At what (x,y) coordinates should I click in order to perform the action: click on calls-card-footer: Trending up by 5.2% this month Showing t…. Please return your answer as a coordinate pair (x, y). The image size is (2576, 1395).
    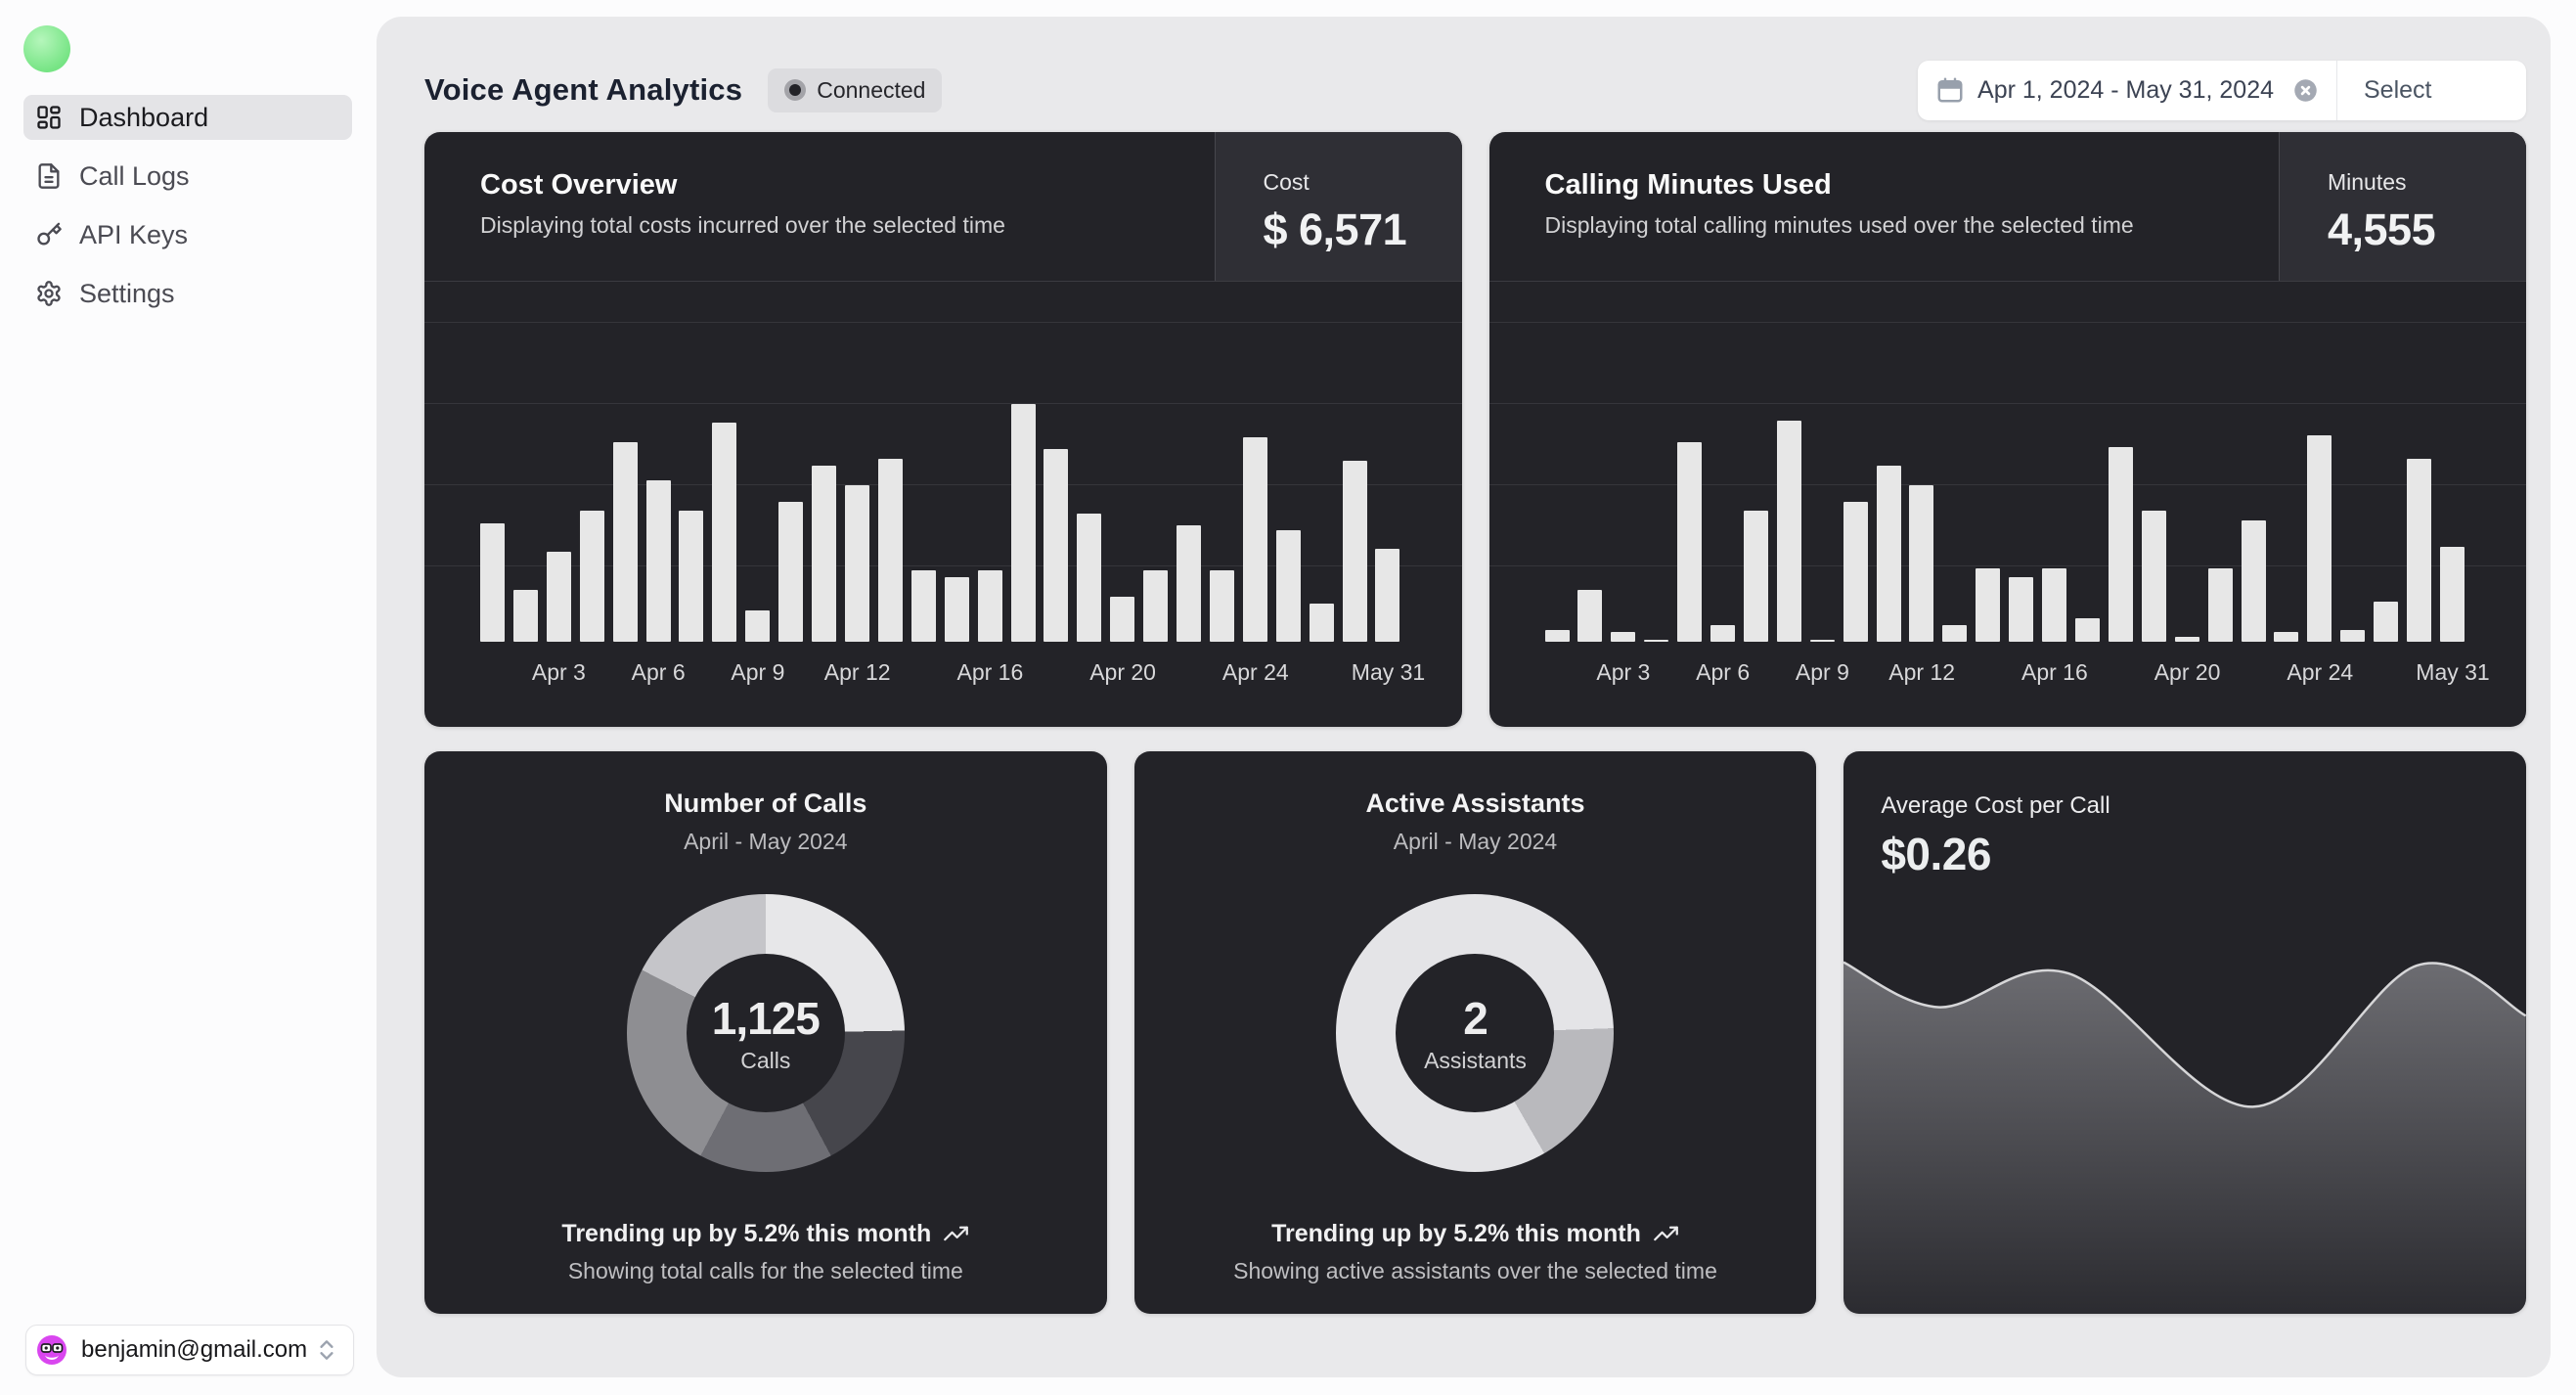
    Looking at the image, I should click on (765, 1252).